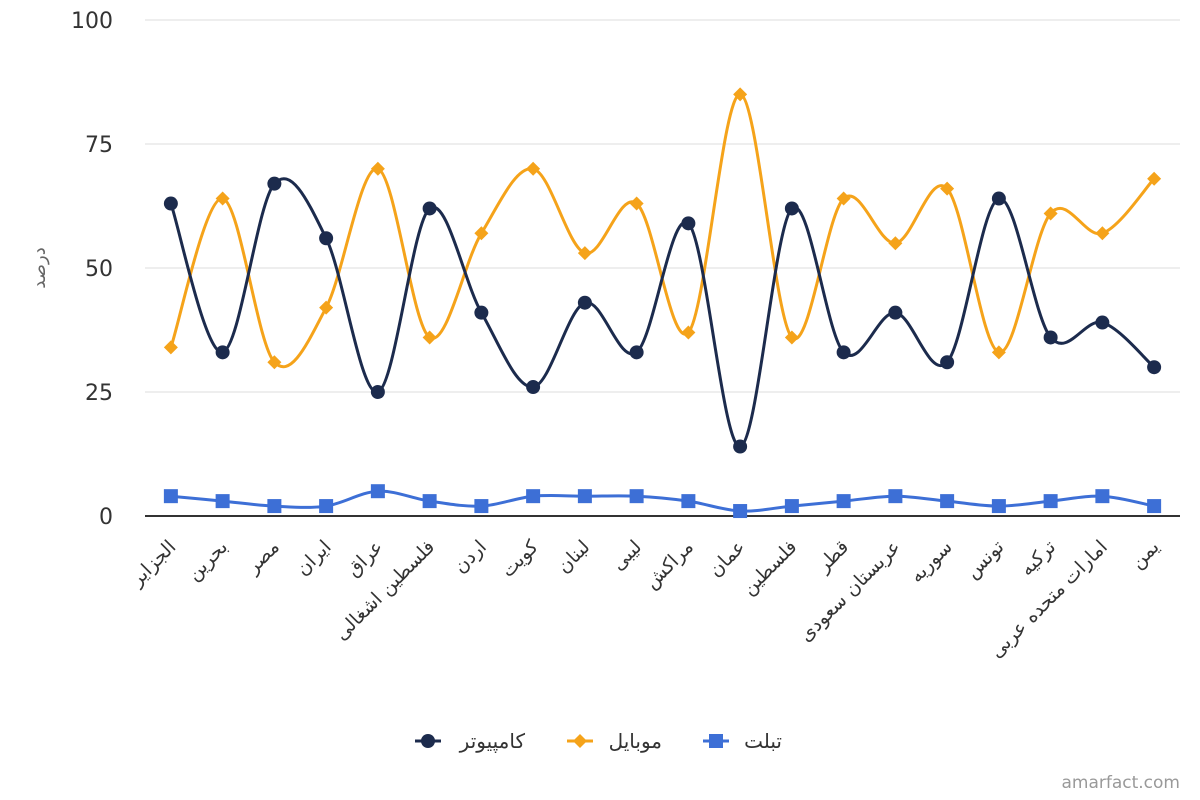 This screenshot has height=800, width=1200. I want to click on y-tick-label: 25, so click(99, 393).